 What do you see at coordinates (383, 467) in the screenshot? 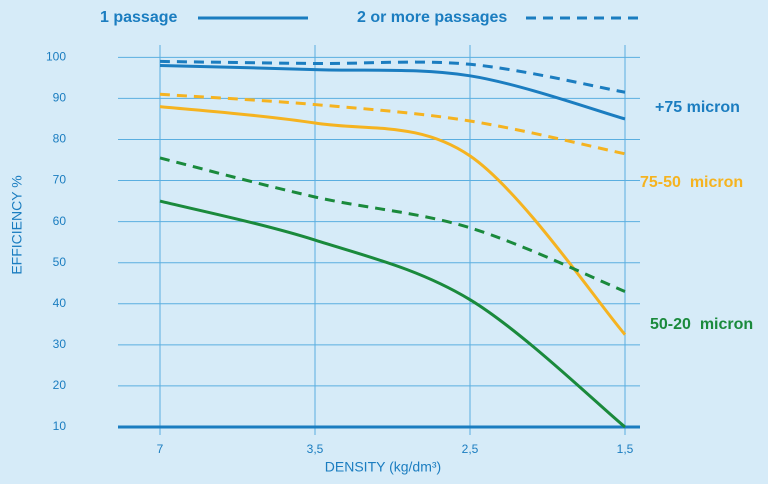
I see `x-axis-title: DENSITY (kg/dm³)` at bounding box center [383, 467].